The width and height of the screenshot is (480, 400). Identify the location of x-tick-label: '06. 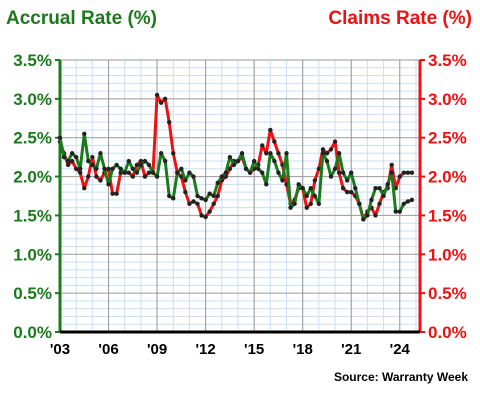
(108, 349).